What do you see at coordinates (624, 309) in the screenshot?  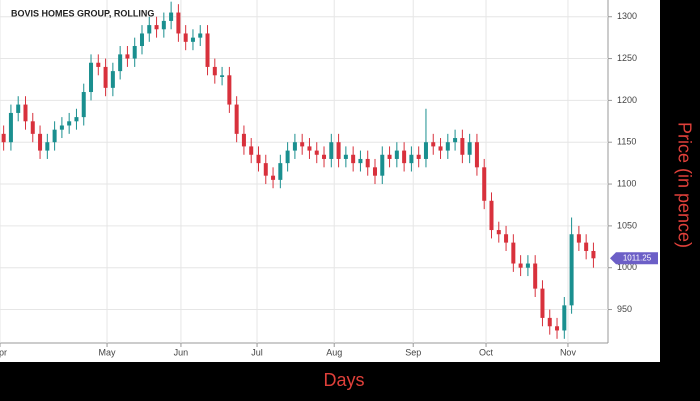 I see `y-tick-label: 950` at bounding box center [624, 309].